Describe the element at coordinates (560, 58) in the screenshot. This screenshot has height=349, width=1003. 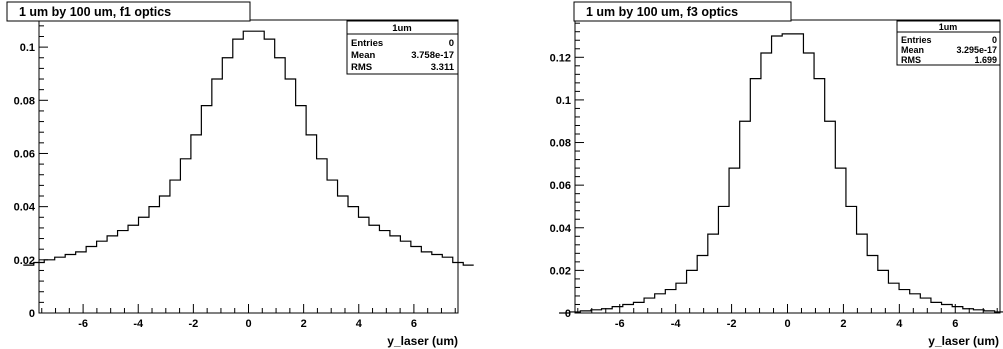
I see `y-tick-label: 0.12` at that location.